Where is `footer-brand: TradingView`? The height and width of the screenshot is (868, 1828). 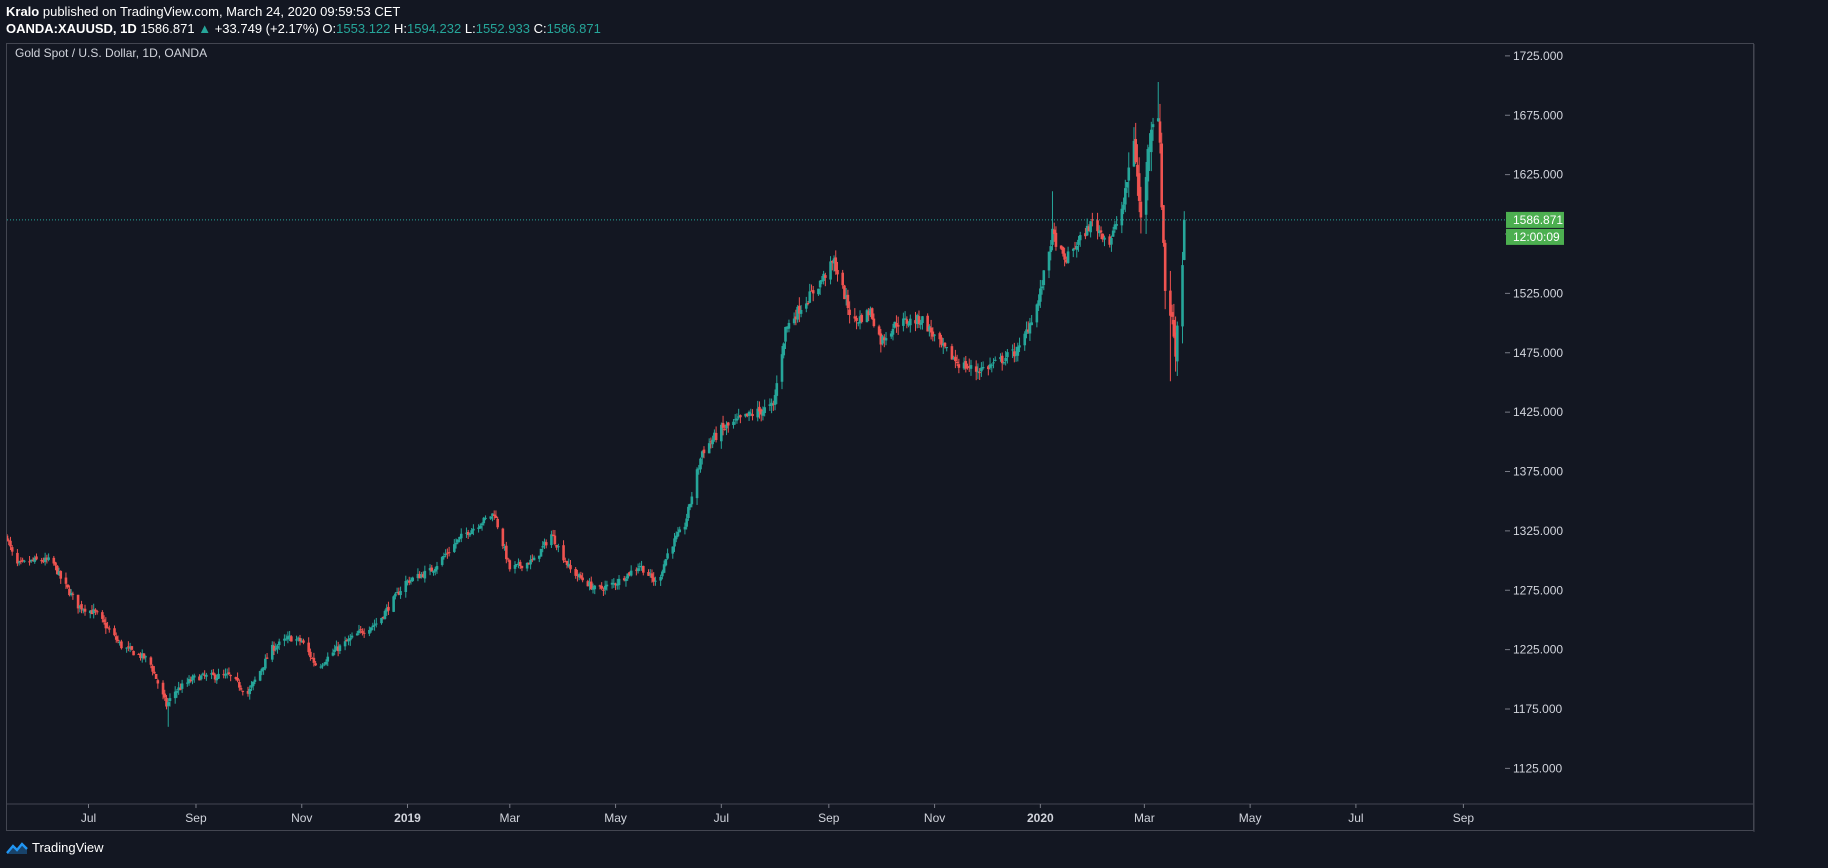
footer-brand: TradingView is located at coordinates (55, 847).